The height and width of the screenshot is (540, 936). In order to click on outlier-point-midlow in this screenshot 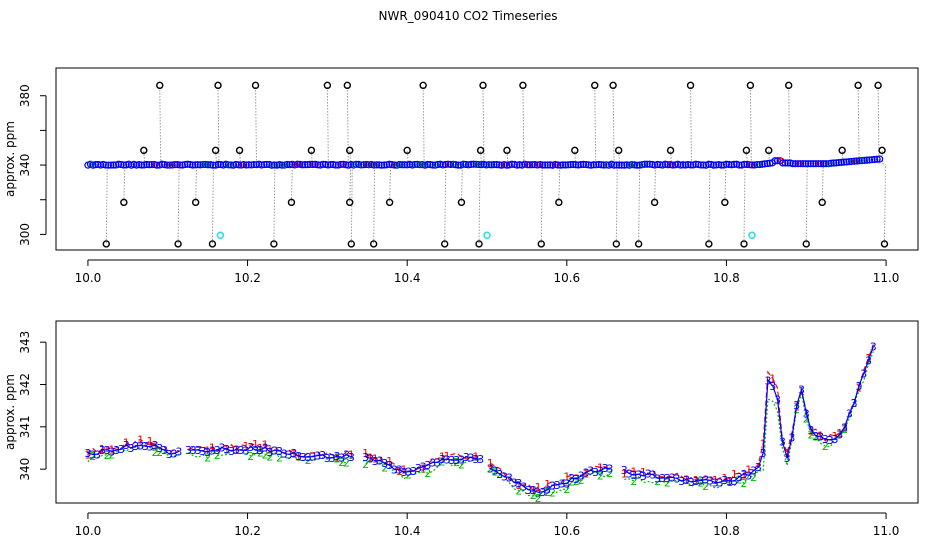, I will do `click(291, 202)`.